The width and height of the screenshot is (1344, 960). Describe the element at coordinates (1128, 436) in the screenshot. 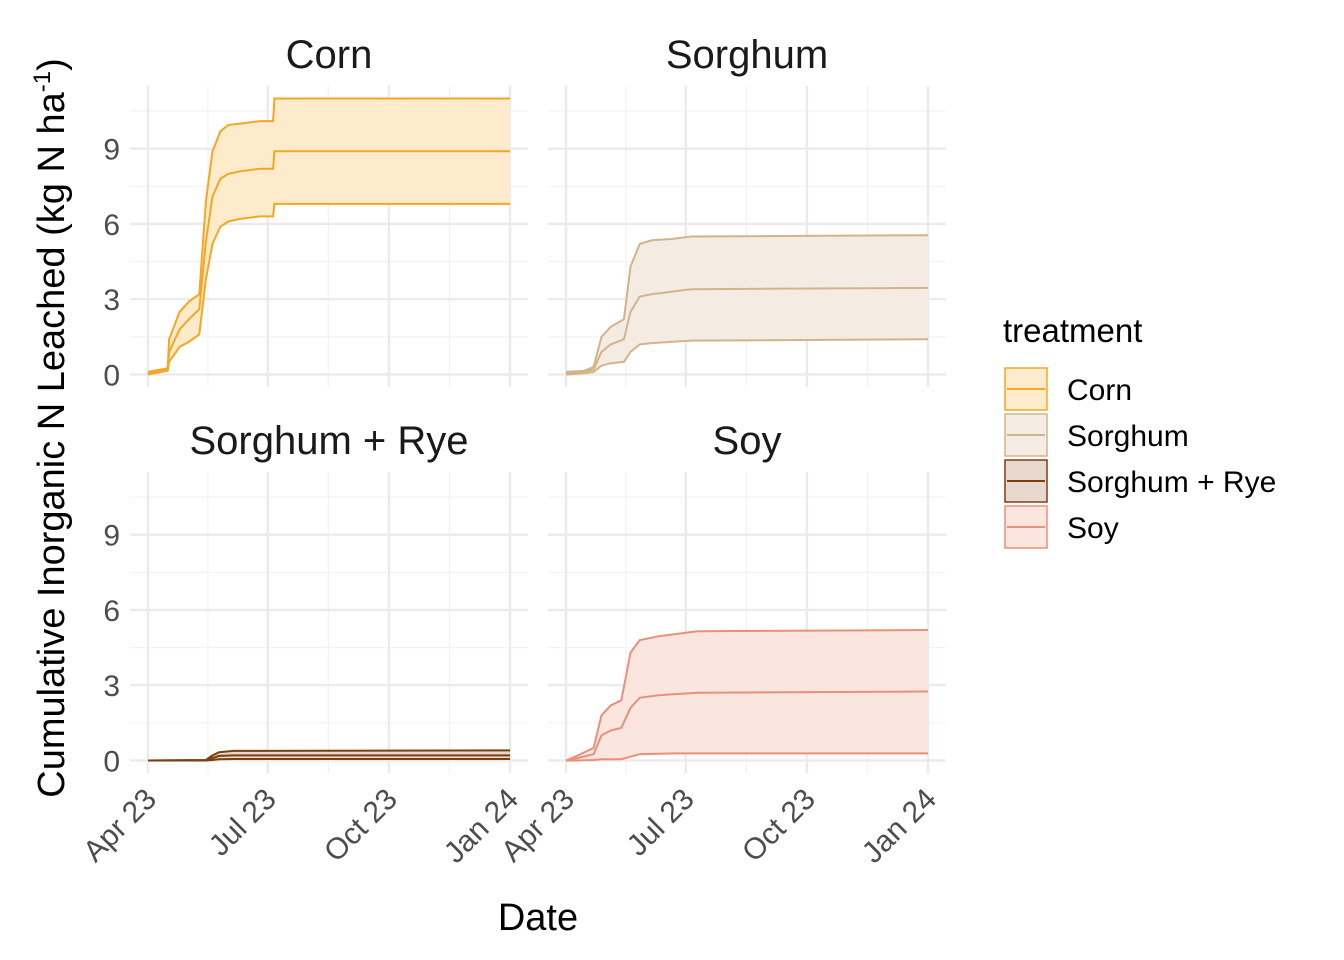

I see `legend-label: Sorghum` at that location.